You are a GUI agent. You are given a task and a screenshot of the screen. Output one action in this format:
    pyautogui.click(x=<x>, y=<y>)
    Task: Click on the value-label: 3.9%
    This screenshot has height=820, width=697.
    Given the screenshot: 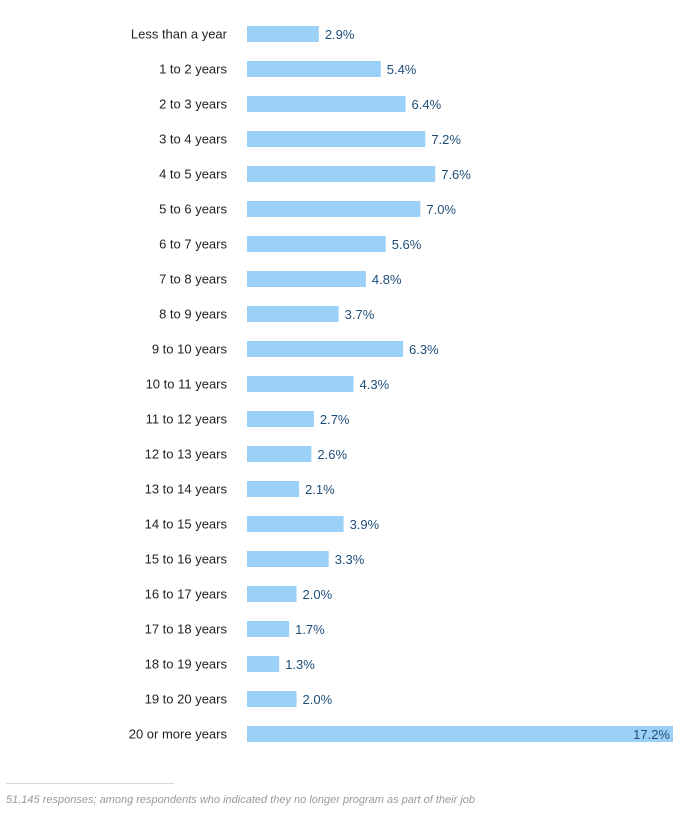 What is the action you would take?
    pyautogui.click(x=365, y=524)
    